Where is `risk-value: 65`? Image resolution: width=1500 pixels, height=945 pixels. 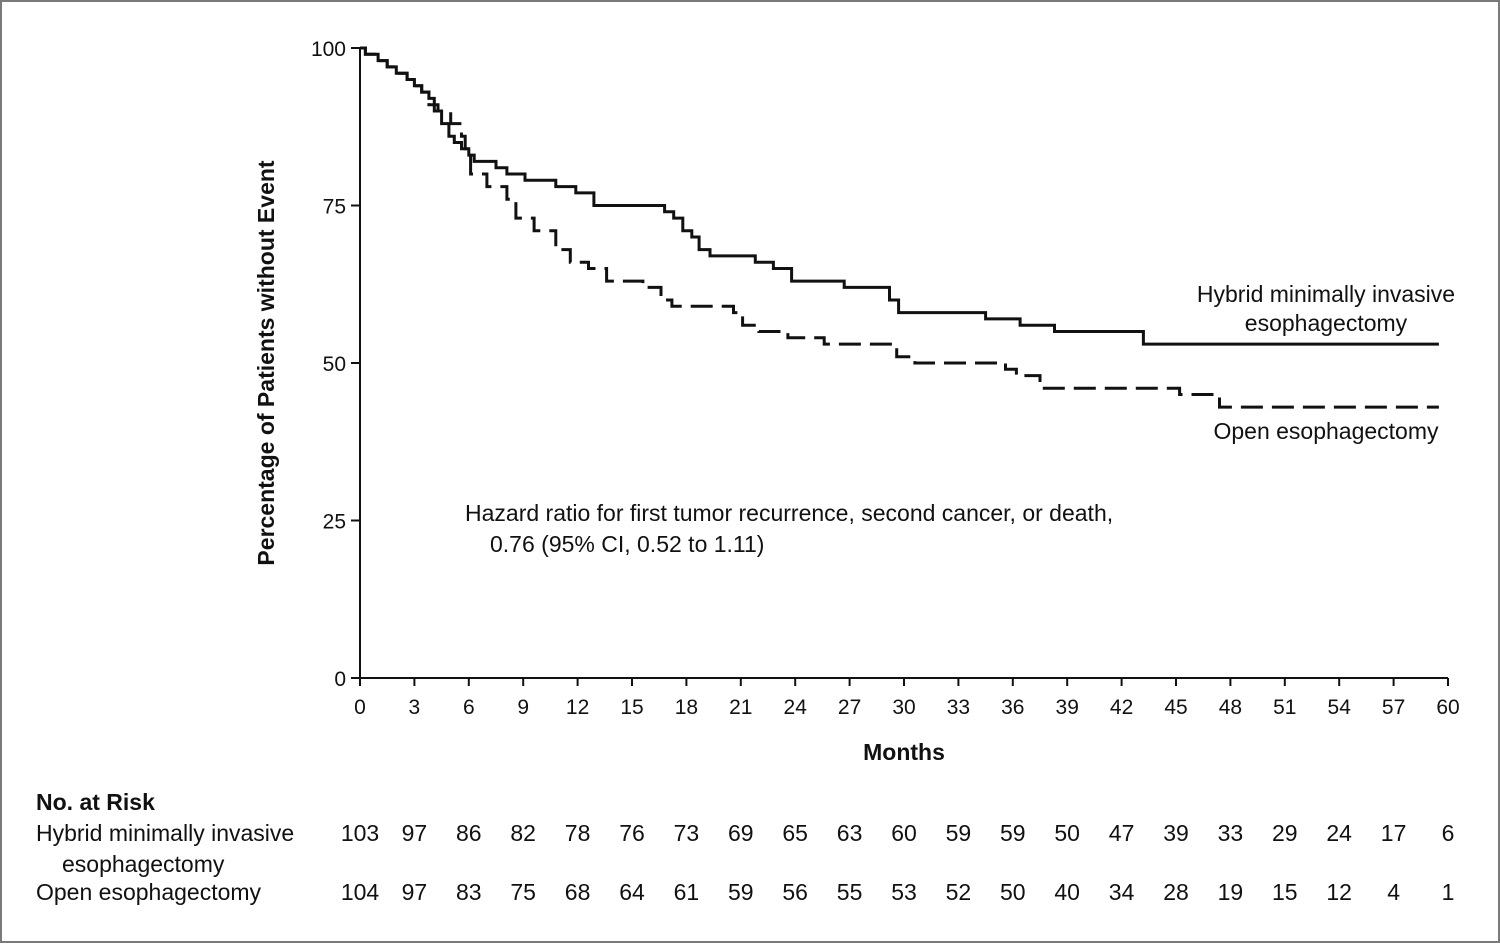
risk-value: 65 is located at coordinates (795, 833).